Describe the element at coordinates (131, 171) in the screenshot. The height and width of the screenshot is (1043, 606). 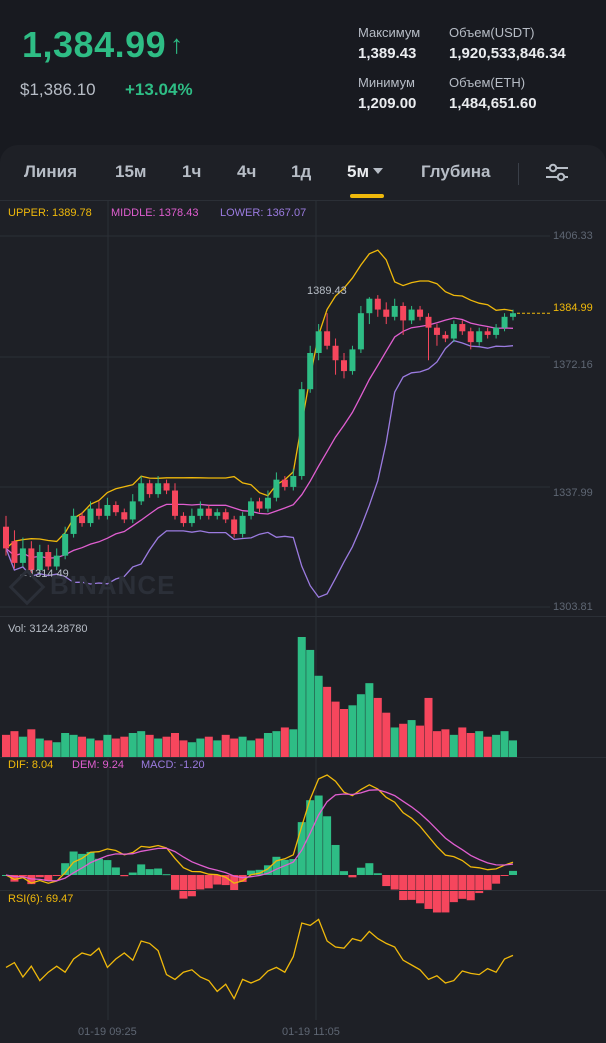
I see `tab-15m: 15м` at that location.